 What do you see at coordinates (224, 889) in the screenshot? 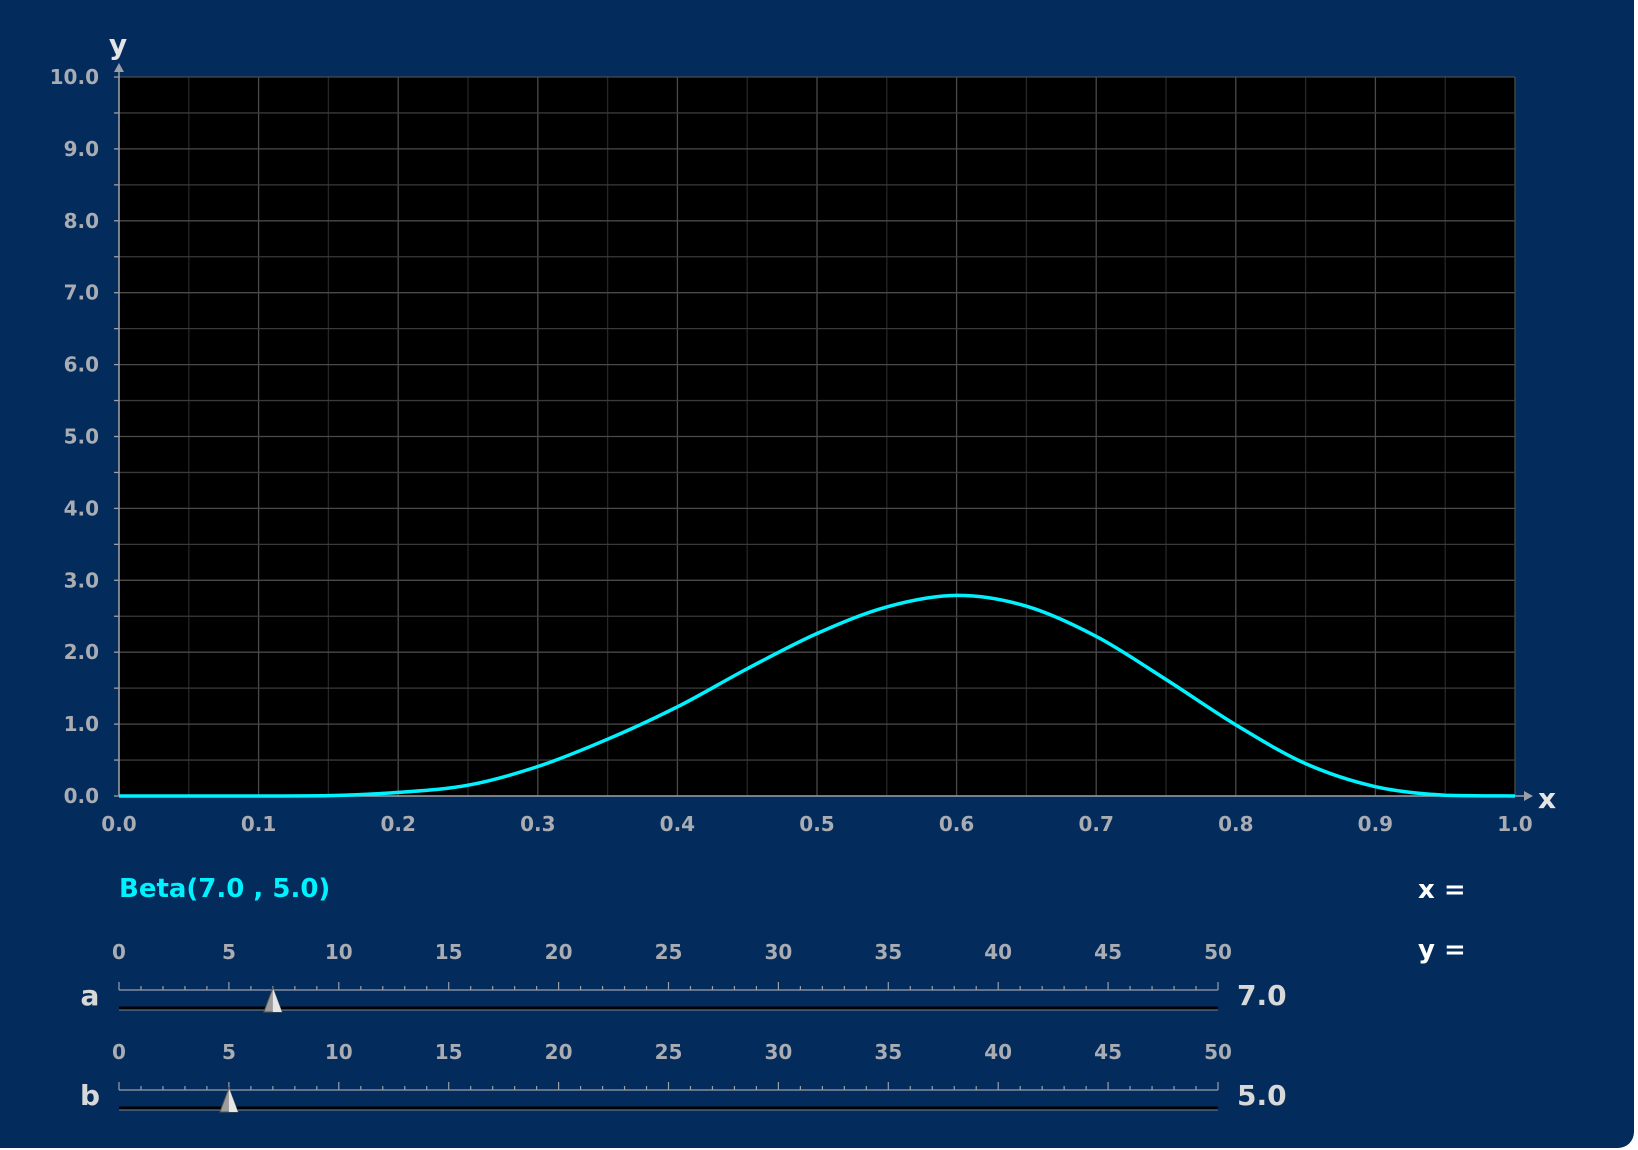
I see `distribution-label: Beta(7.0 , 5.0)` at bounding box center [224, 889].